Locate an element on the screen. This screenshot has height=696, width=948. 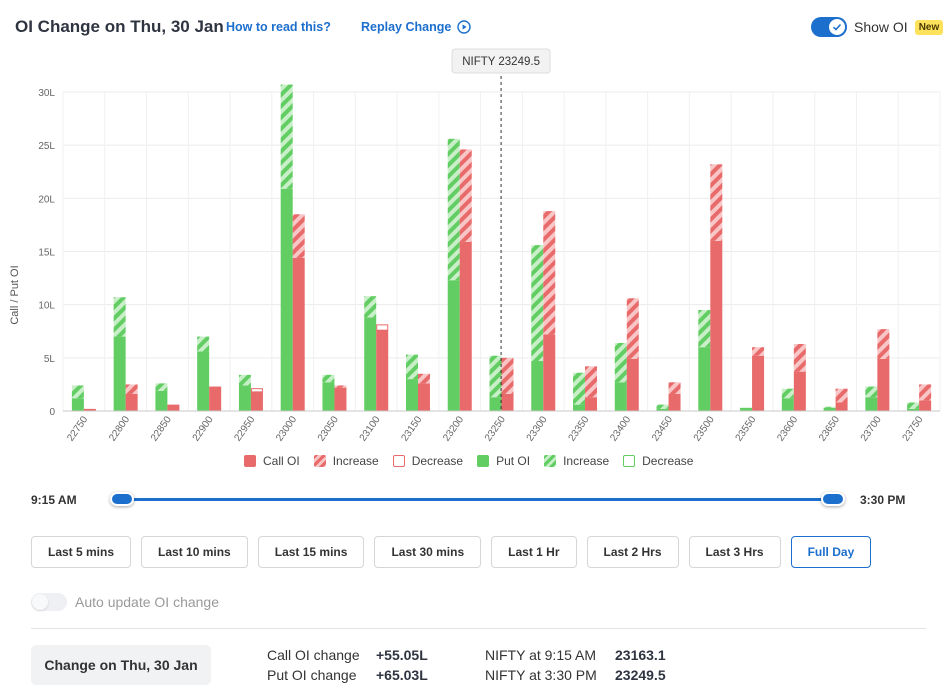
x-tick-label: 22800 is located at coordinates (119, 428).